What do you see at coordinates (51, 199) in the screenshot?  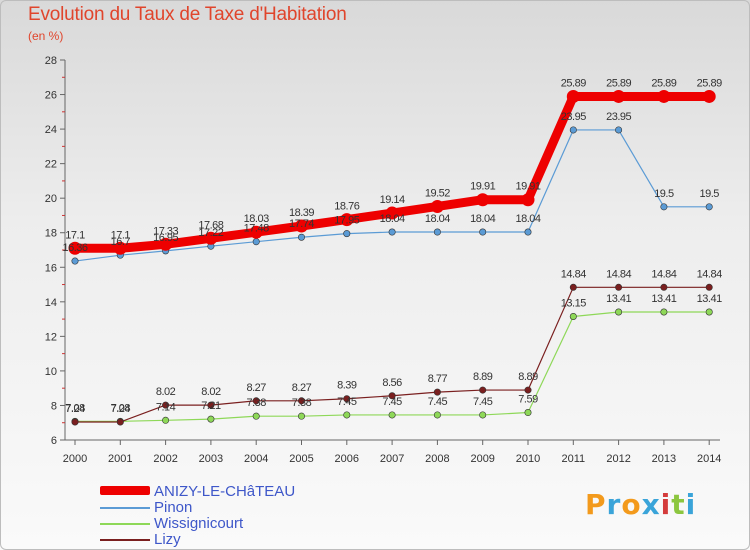 I see `y-tick-label: 20` at bounding box center [51, 199].